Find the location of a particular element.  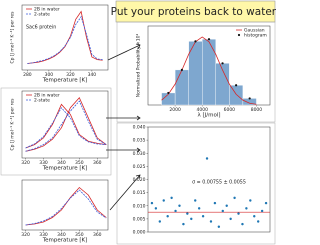

x-axis-label: λ [J/mol] is located at coordinates (208, 116).